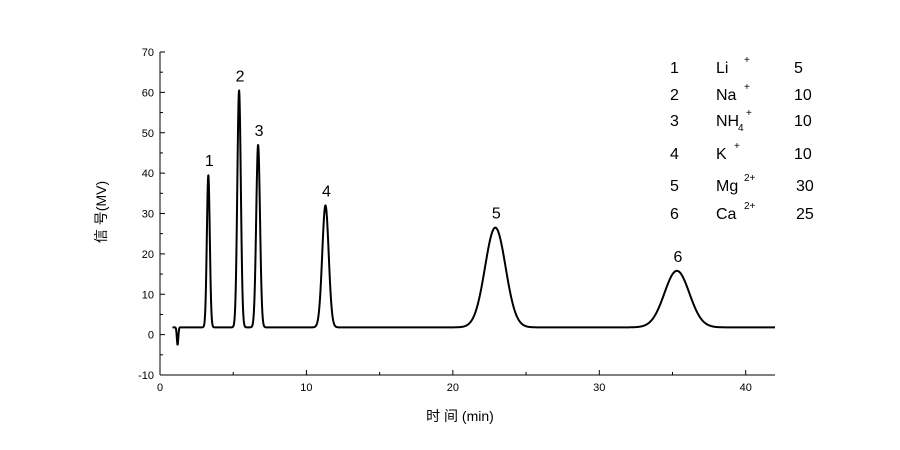  What do you see at coordinates (101, 212) in the screenshot?
I see `y-axis-label: 信 号(MV)` at bounding box center [101, 212].